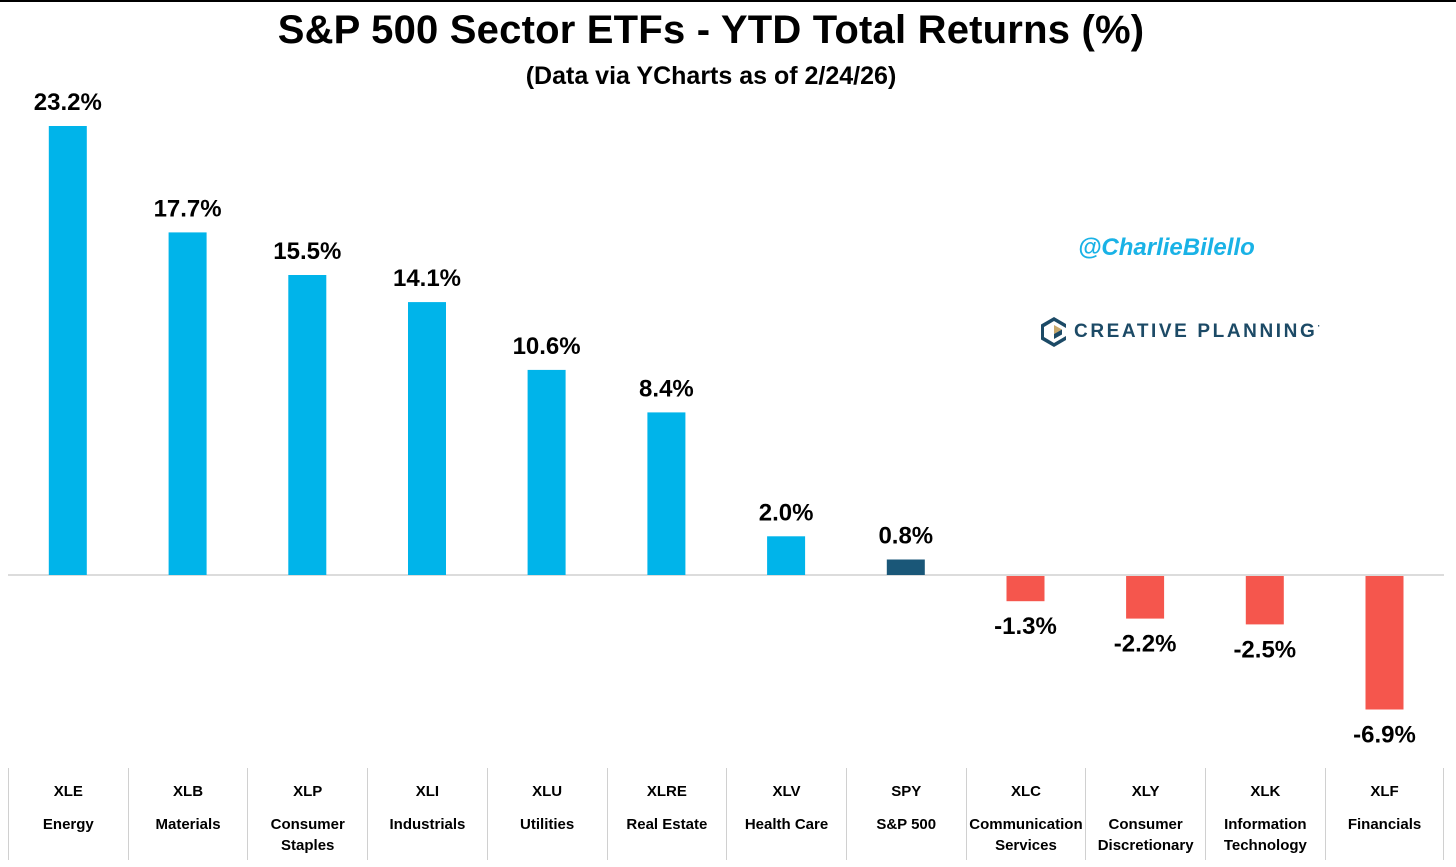  I want to click on data-label-spy: 0.8%, so click(905, 536).